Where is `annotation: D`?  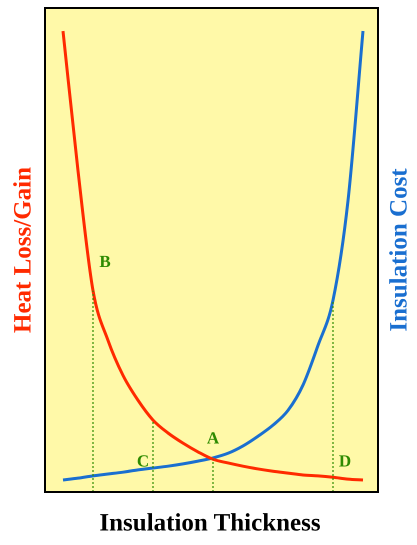
annotation: D is located at coordinates (345, 460).